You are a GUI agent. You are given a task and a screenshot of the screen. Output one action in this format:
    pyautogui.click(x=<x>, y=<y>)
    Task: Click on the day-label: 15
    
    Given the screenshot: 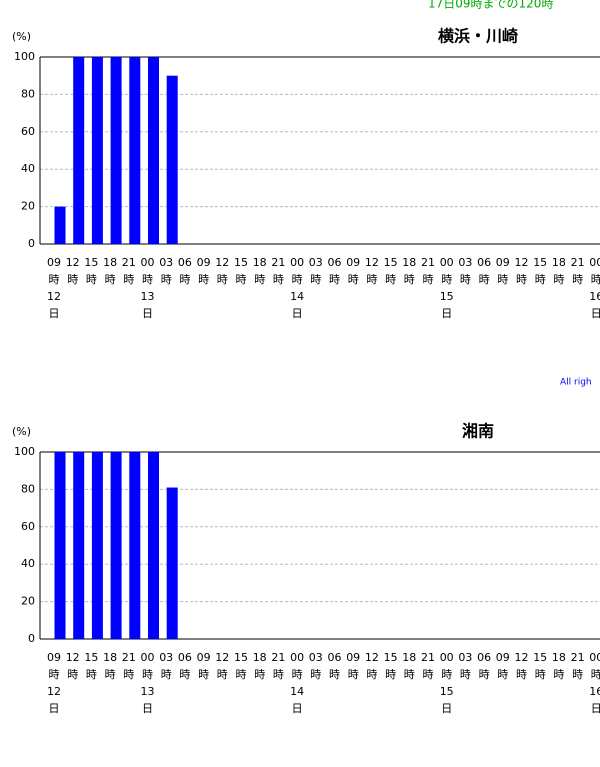 What is the action you would take?
    pyautogui.click(x=447, y=691)
    